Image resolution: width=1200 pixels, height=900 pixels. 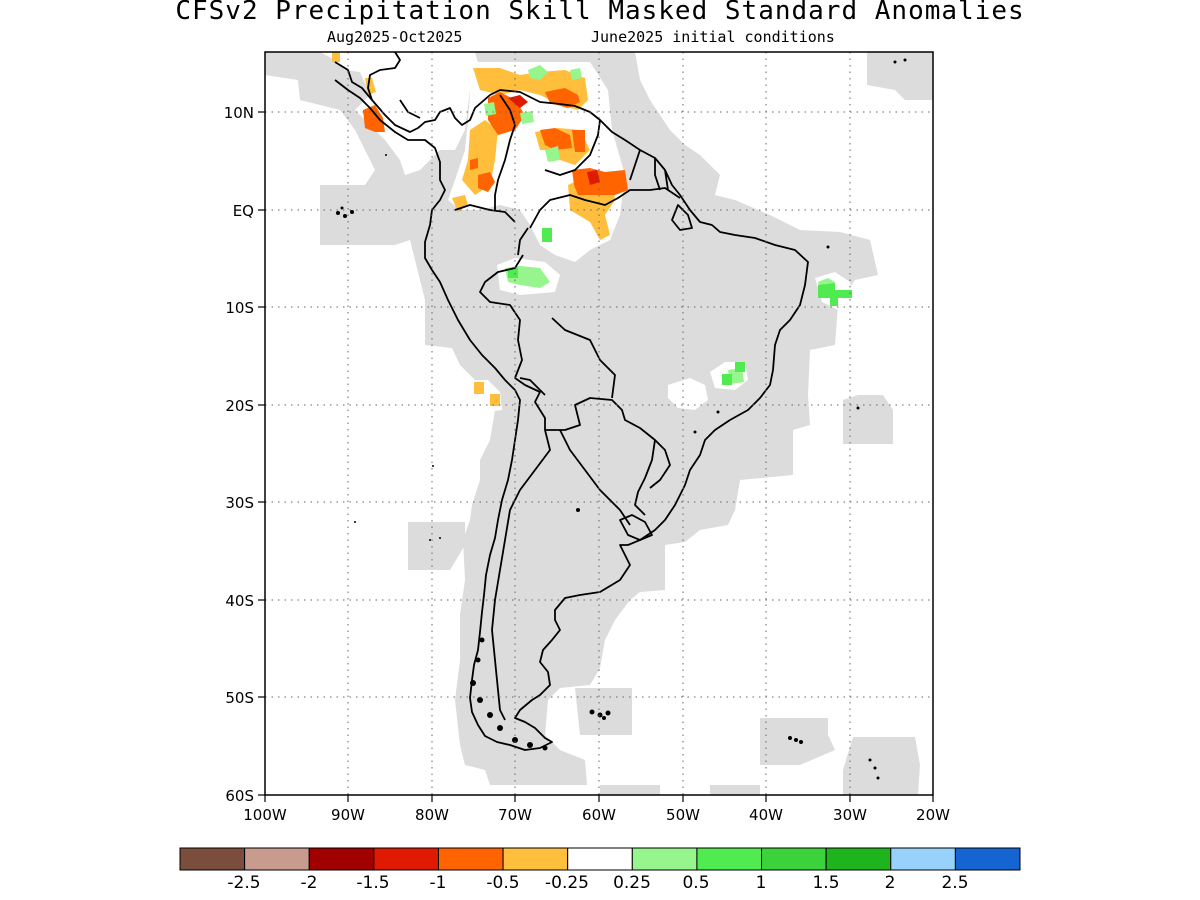 I want to click on color-legend, so click(x=600, y=859).